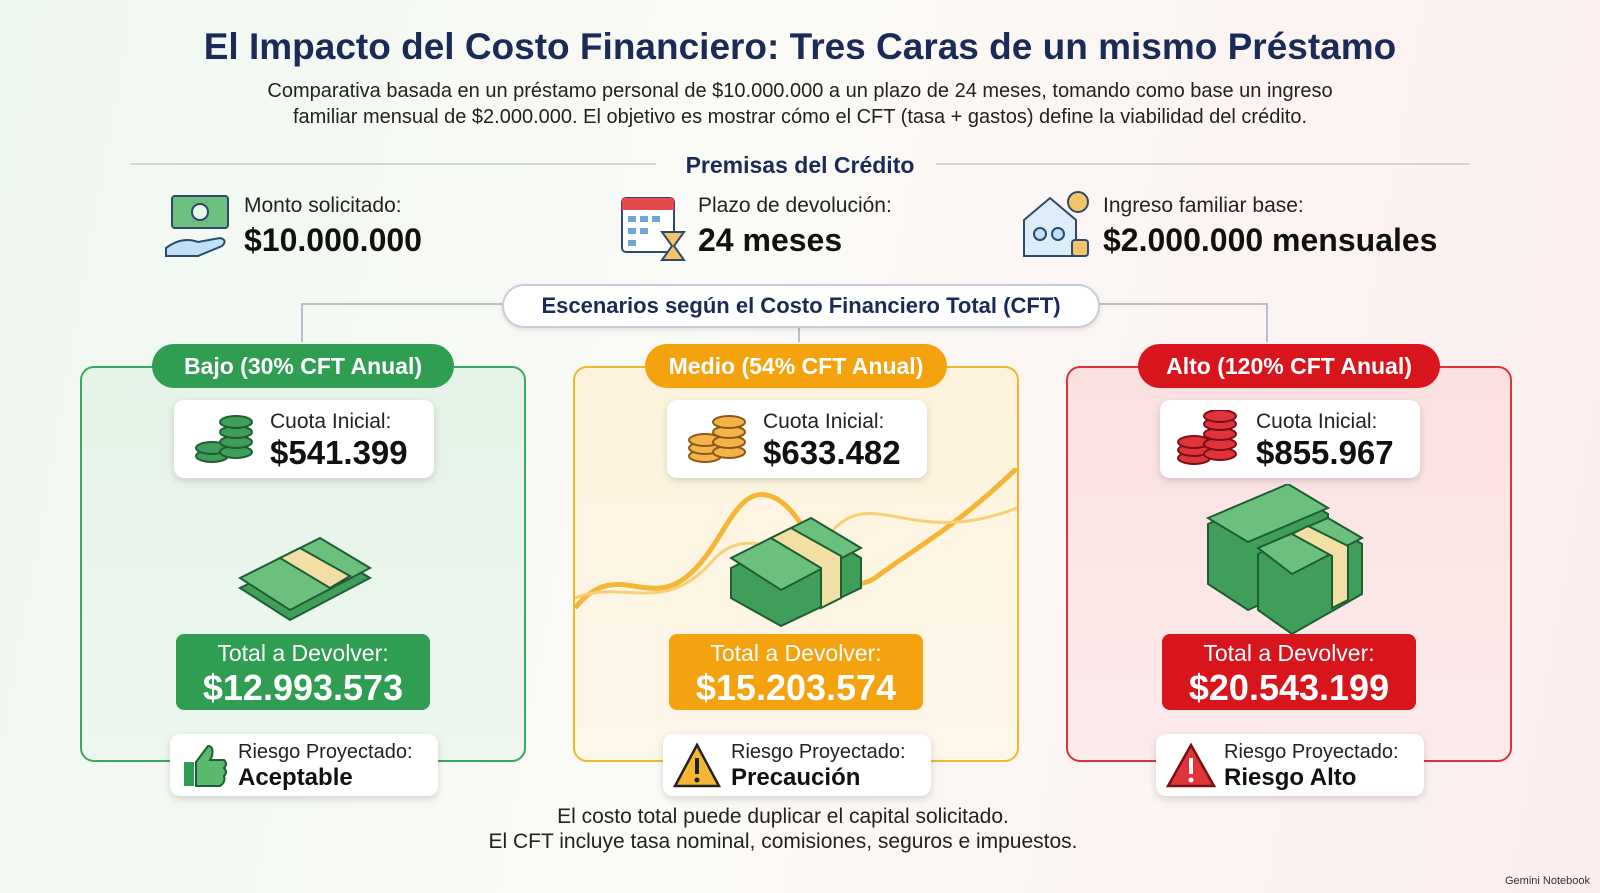  I want to click on risk-value: Riesgo Alto, so click(1290, 777).